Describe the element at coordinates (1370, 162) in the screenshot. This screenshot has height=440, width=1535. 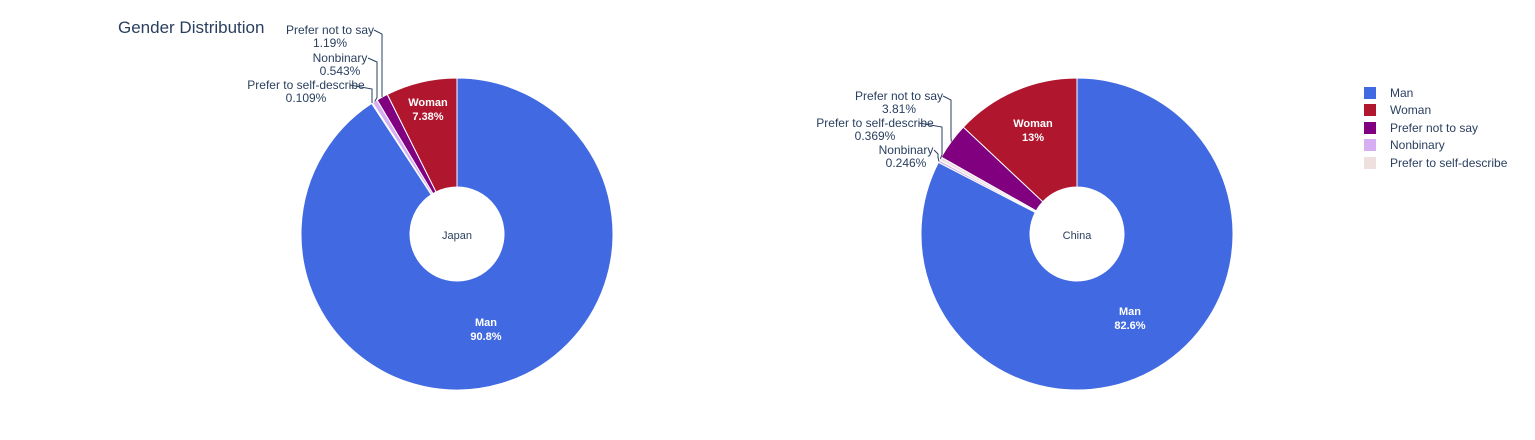
I see `legend-swatch-prefer-to-self-describe` at that location.